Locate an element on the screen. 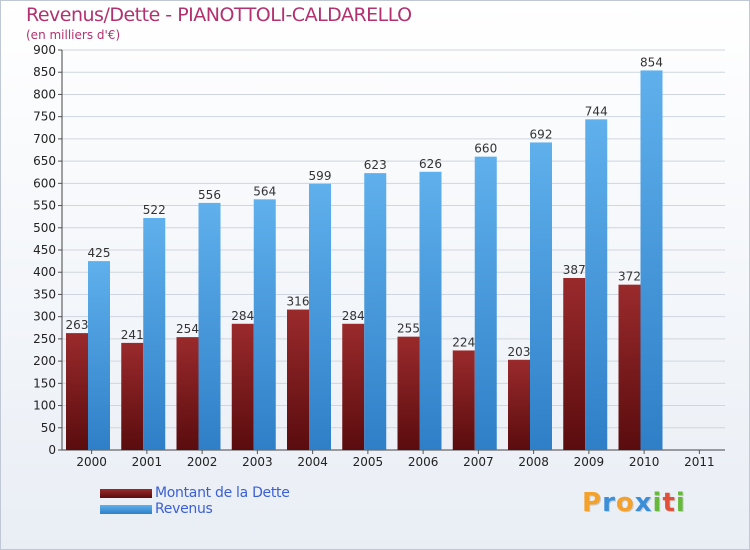 The width and height of the screenshot is (750, 550). y-tick-label: 150 is located at coordinates (44, 383).